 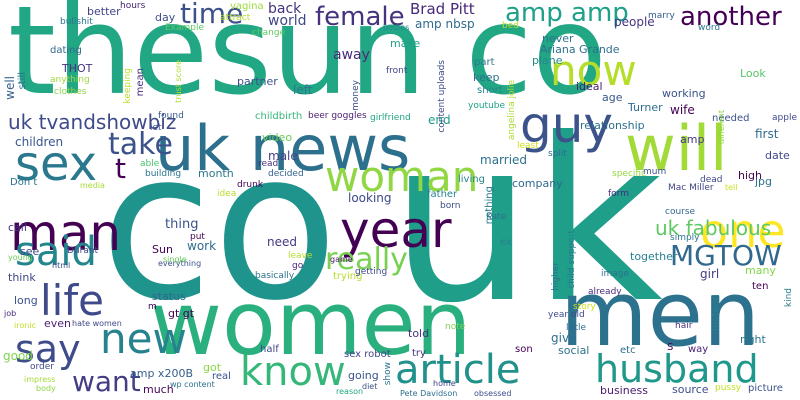 What do you see at coordinates (70, 80) in the screenshot?
I see `word: anything` at bounding box center [70, 80].